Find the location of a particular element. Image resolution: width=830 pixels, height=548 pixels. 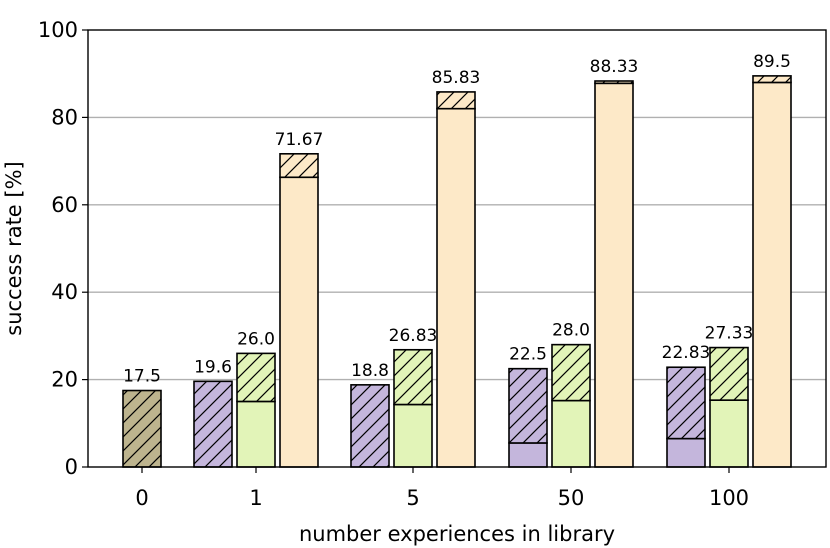

x-tick-label: 5 is located at coordinates (412, 498).